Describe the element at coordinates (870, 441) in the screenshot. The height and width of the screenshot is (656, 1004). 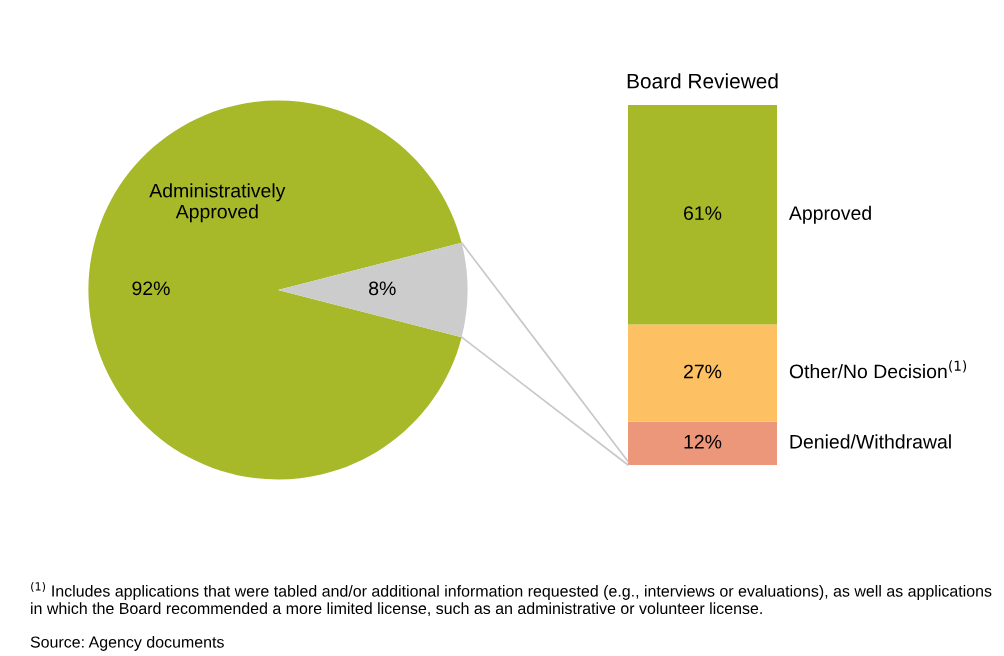
I see `series-label: Denied/Withdrawal` at that location.